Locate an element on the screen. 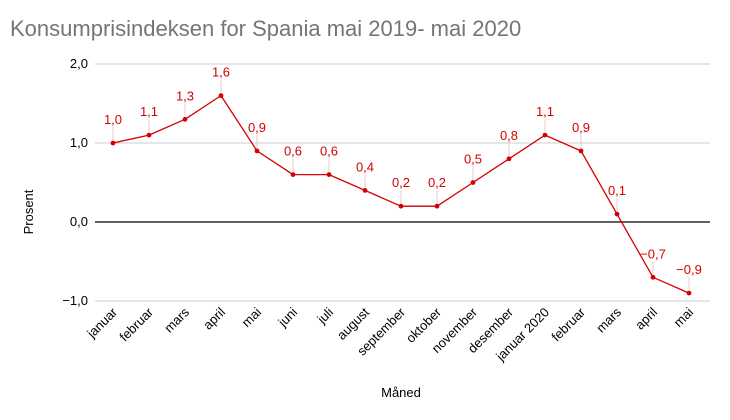 Image resolution: width=730 pixels, height=420 pixels. y-tick-label: 2,0 is located at coordinates (79, 63).